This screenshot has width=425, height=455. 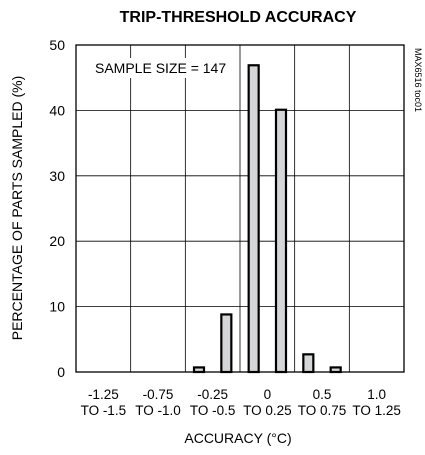 I want to click on x-tick-label: 1.0, so click(x=376, y=394).